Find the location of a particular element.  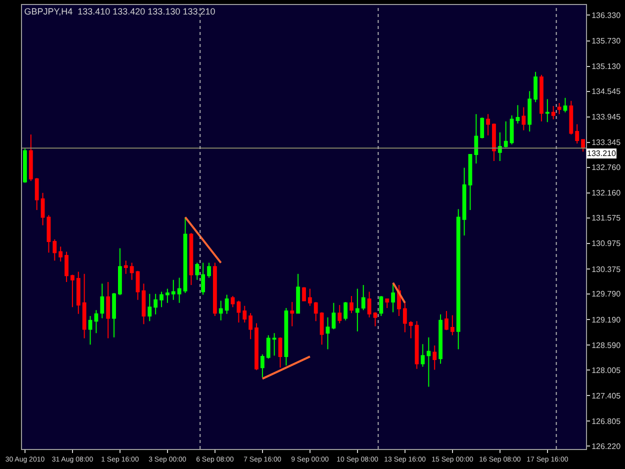

y-tick-label: 126.805 is located at coordinates (607, 421).